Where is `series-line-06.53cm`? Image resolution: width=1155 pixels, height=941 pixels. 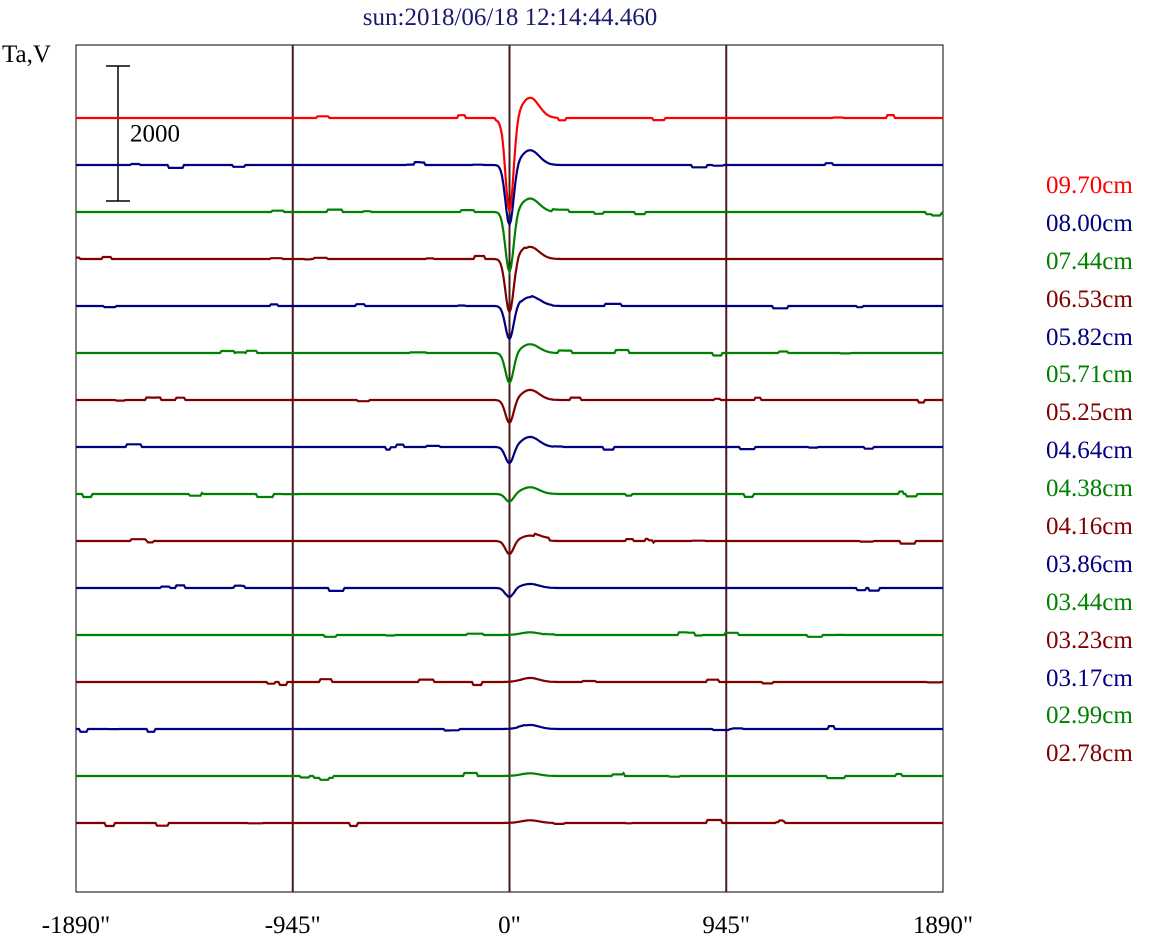
series-line-06.53cm is located at coordinates (509, 280).